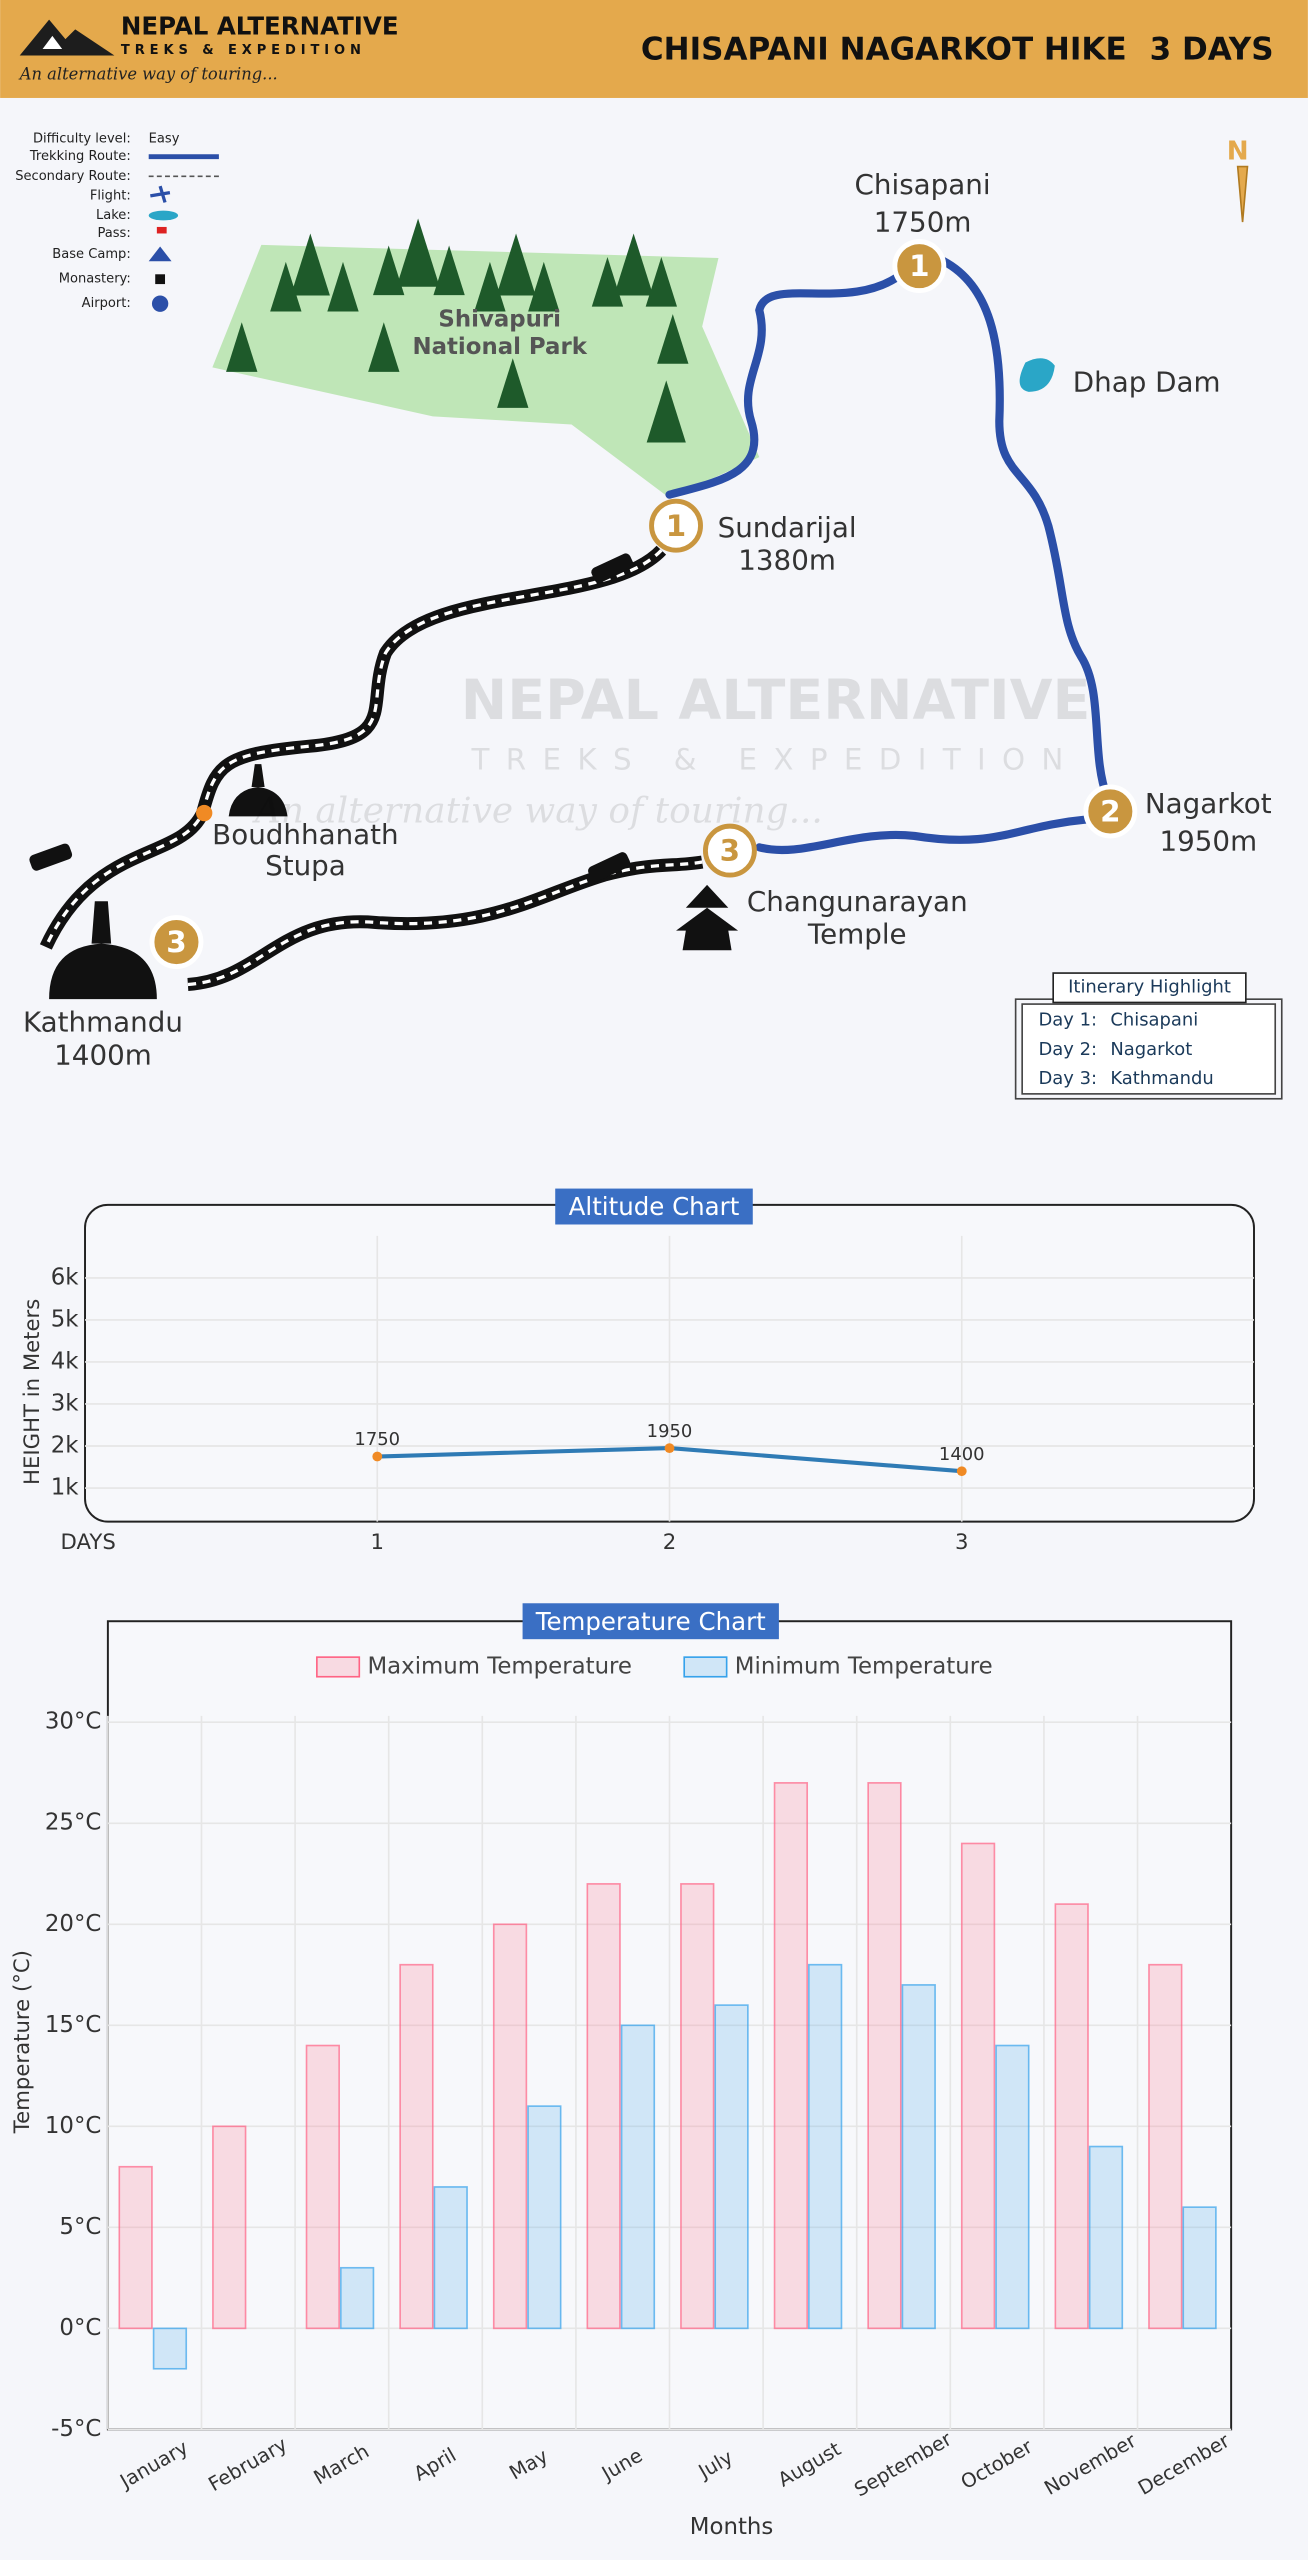  Describe the element at coordinates (962, 1454) in the screenshot. I see `value-label: 1400` at that location.